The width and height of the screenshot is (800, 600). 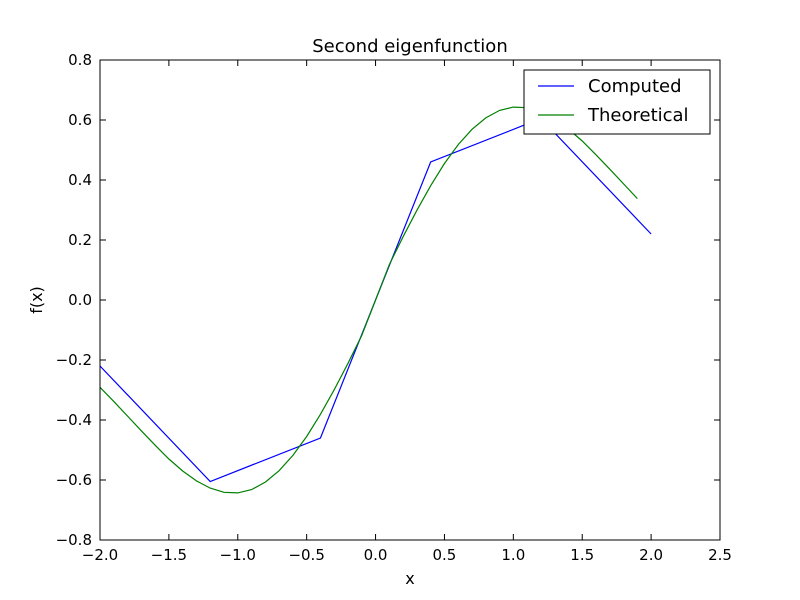 I want to click on y-tick-label: 0.6, so click(x=80, y=120).